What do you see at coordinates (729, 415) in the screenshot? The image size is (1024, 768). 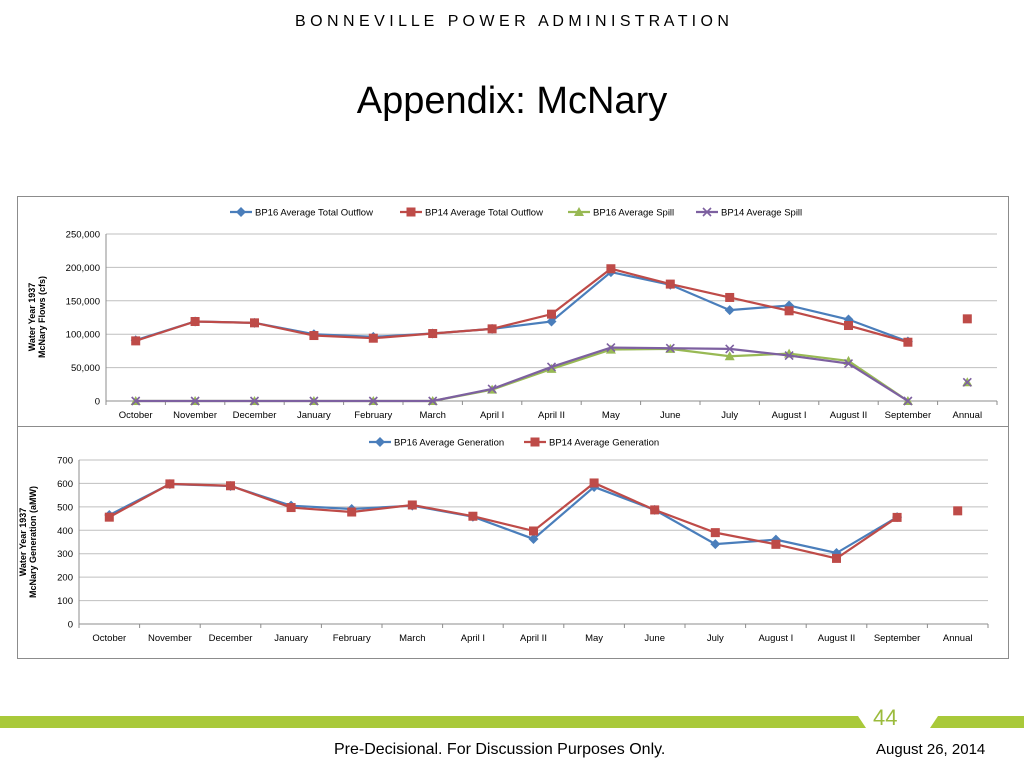 I see `x-tick-label: July` at bounding box center [729, 415].